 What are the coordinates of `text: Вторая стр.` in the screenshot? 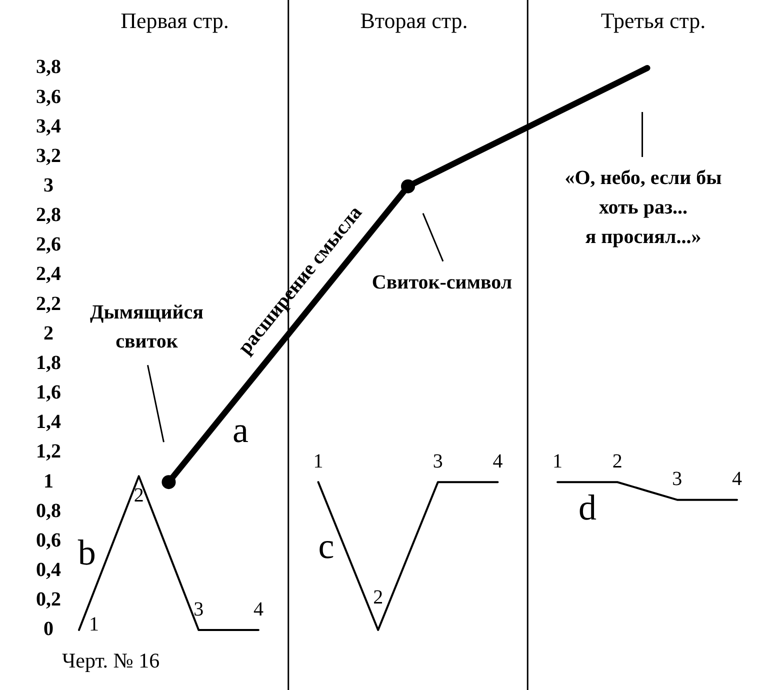 It's located at (414, 20).